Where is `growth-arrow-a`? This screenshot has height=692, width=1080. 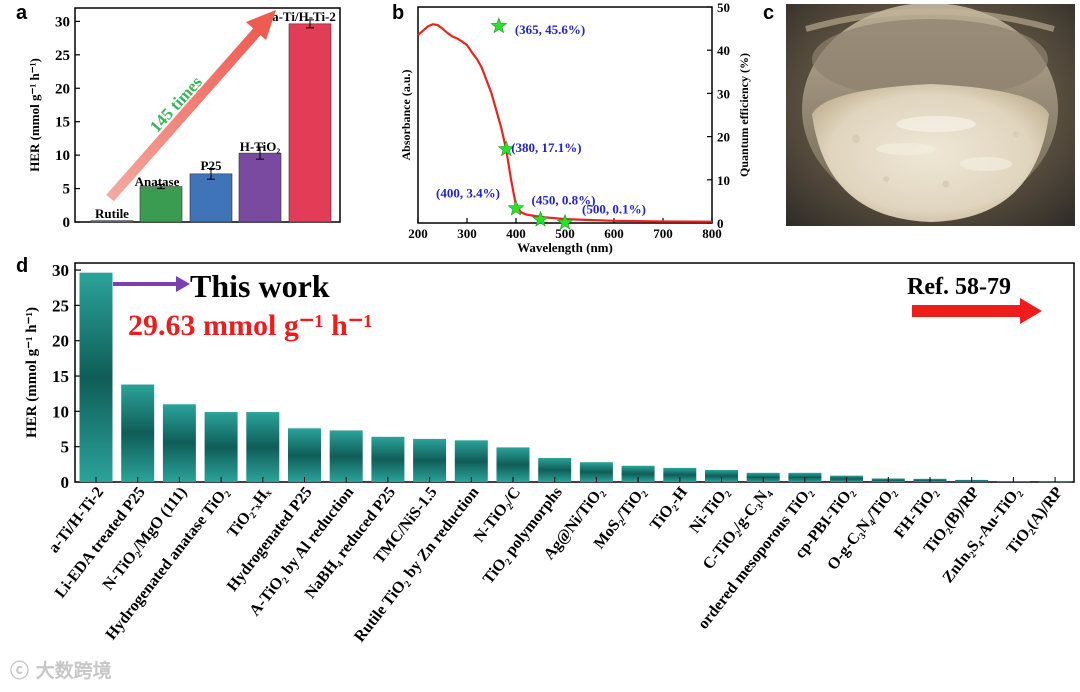
growth-arrow-a is located at coordinates (186, 112).